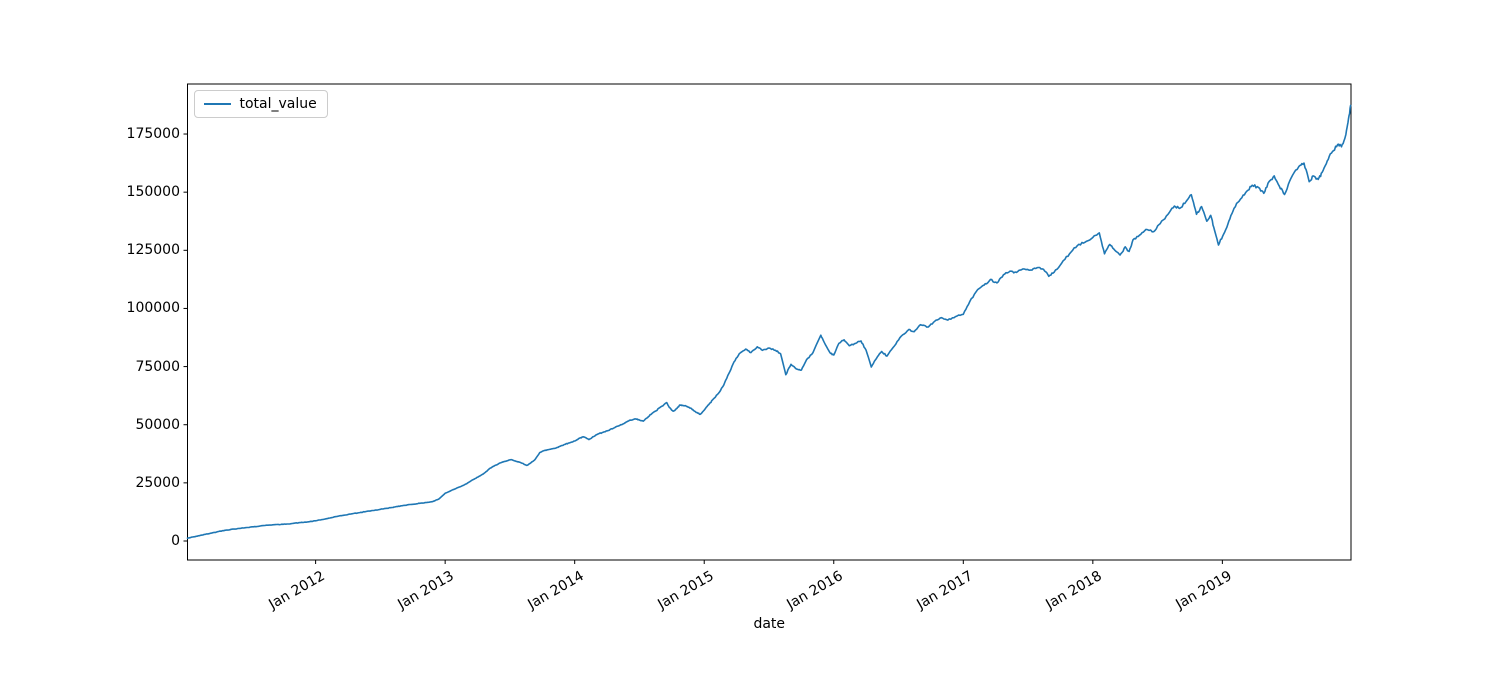 The width and height of the screenshot is (1500, 700). I want to click on y-tick-label: 25000, so click(157, 482).